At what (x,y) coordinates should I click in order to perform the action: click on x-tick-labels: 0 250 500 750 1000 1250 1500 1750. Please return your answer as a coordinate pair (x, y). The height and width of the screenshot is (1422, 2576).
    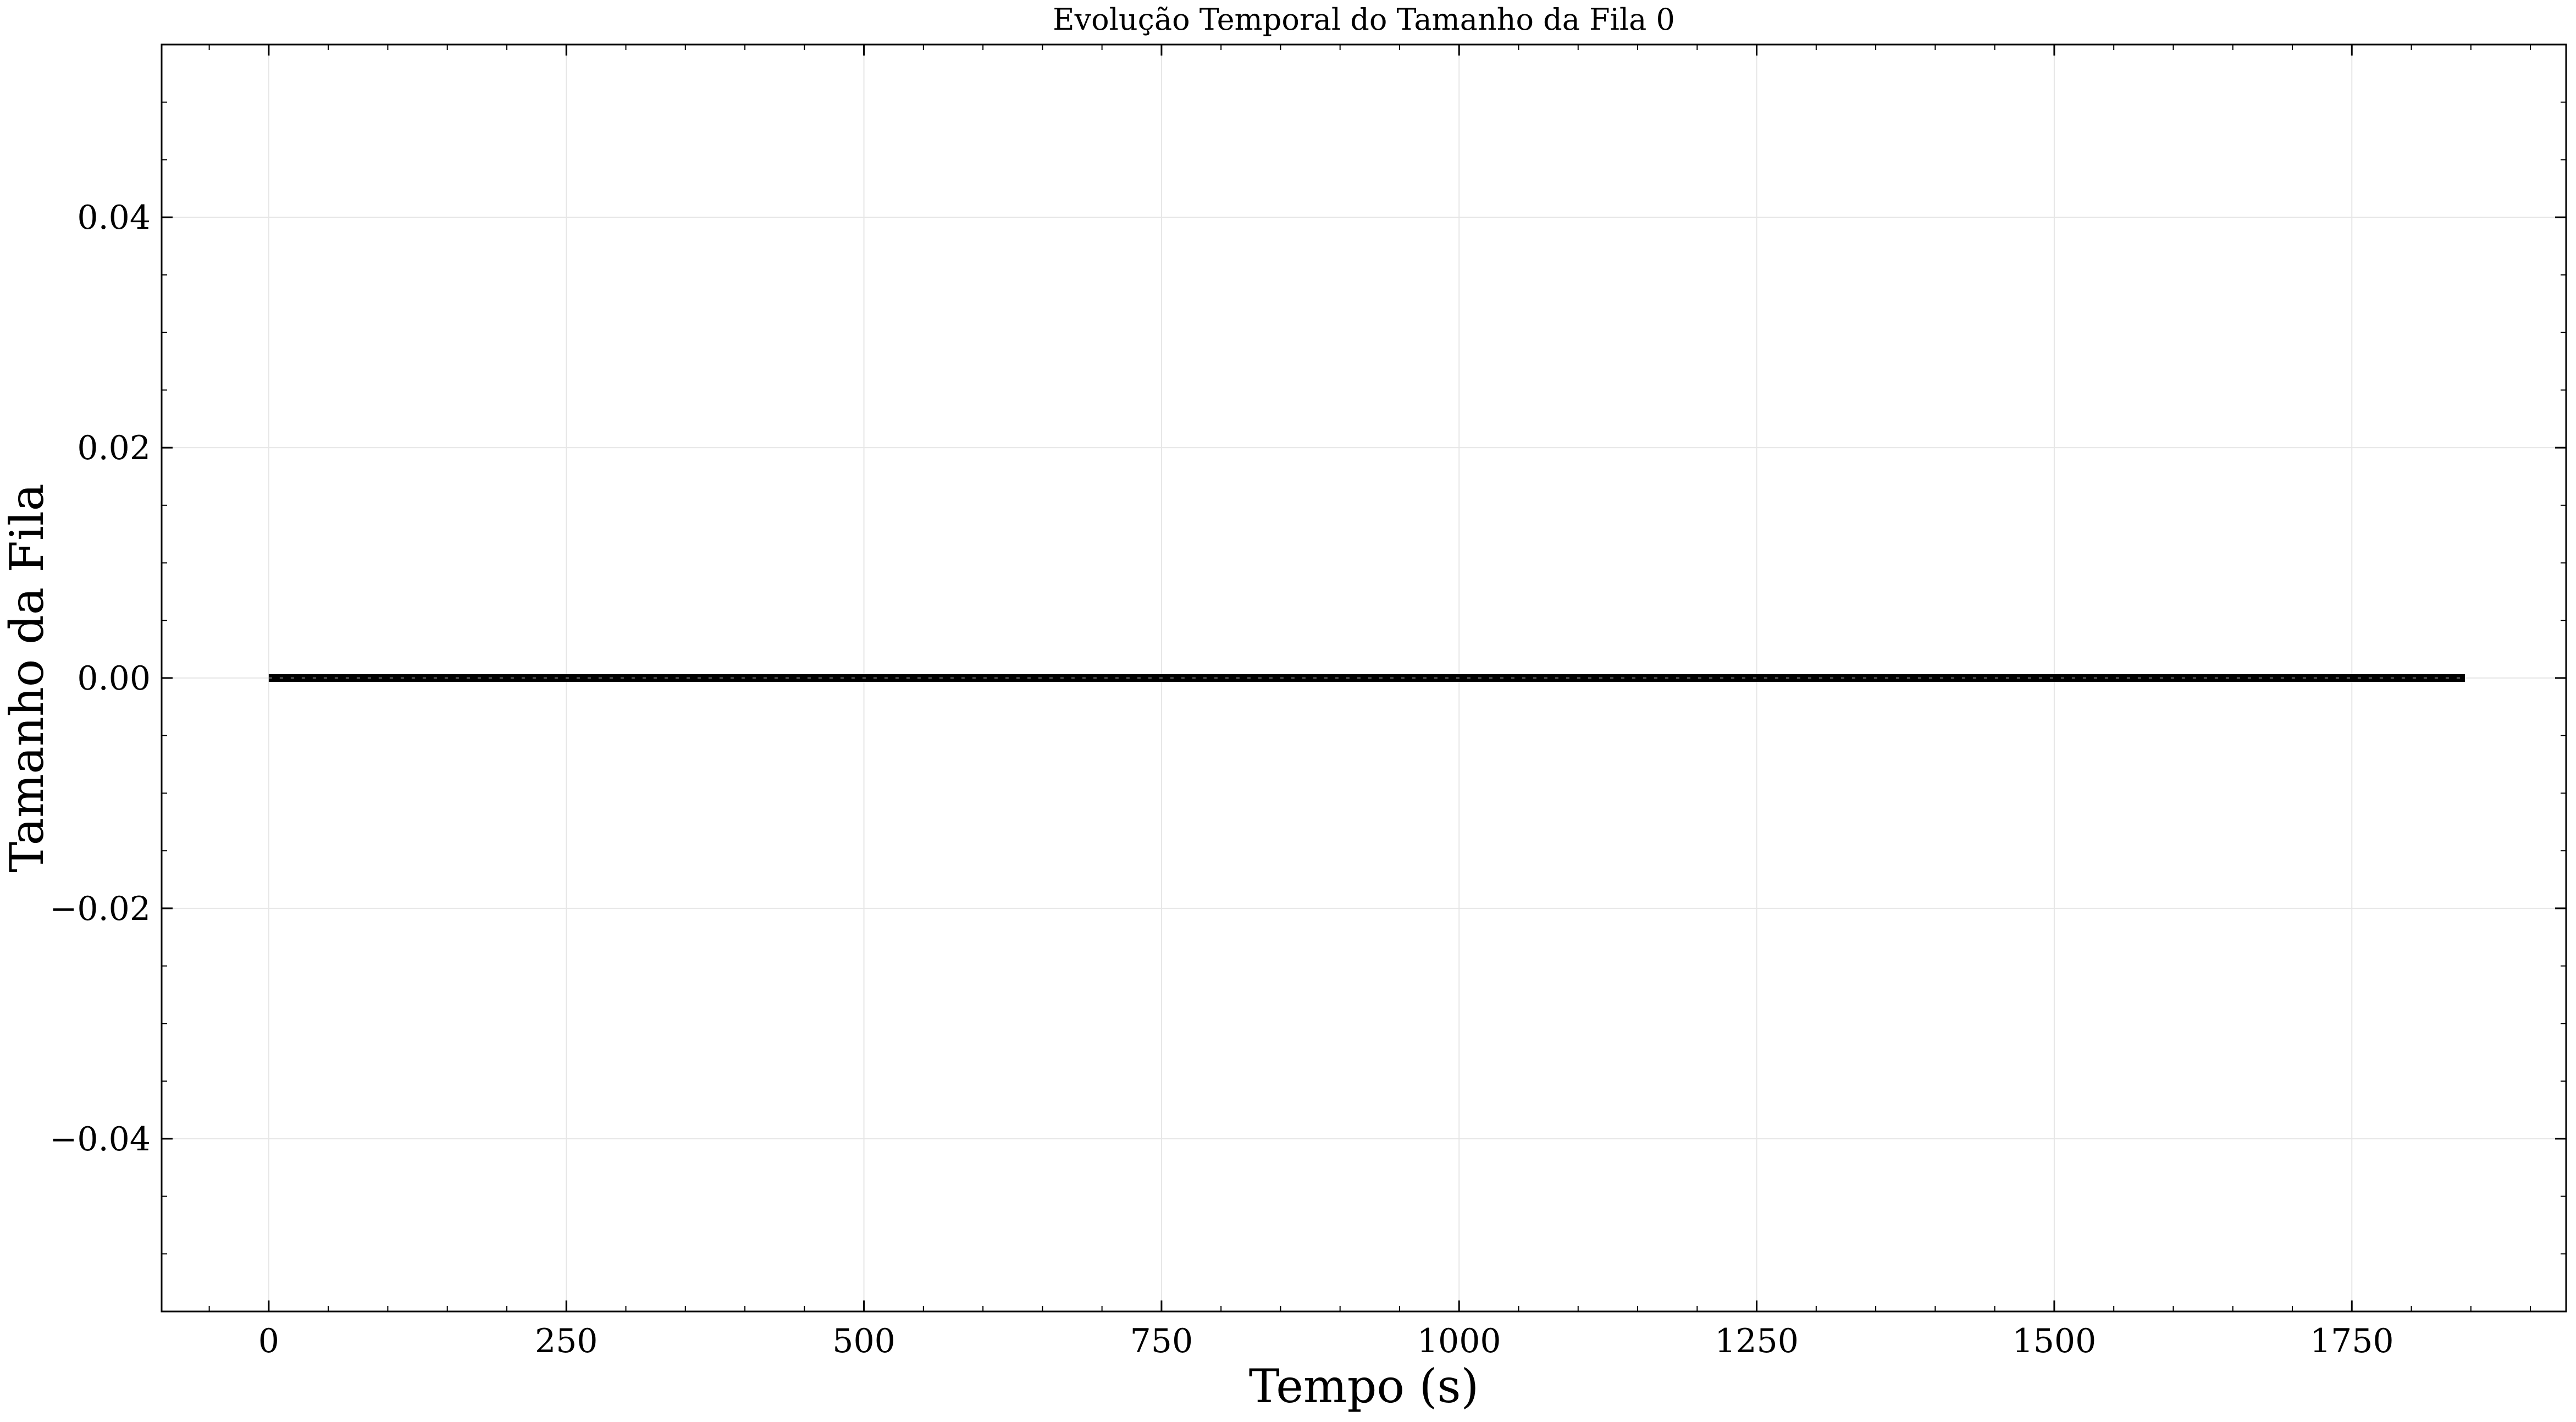
    Looking at the image, I should click on (1326, 1341).